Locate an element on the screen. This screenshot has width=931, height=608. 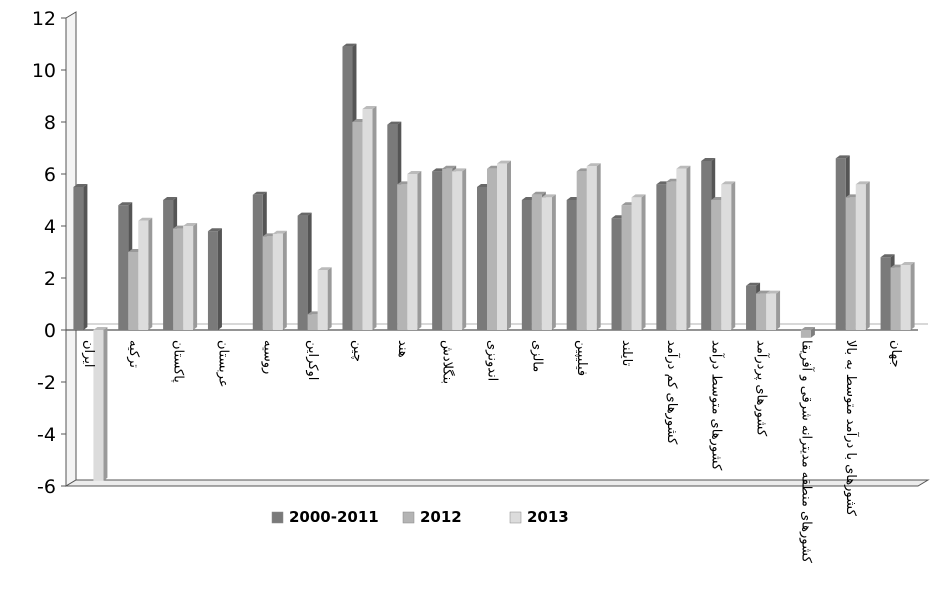
x-category-label: فیلیپین is located at coordinates (581, 358).